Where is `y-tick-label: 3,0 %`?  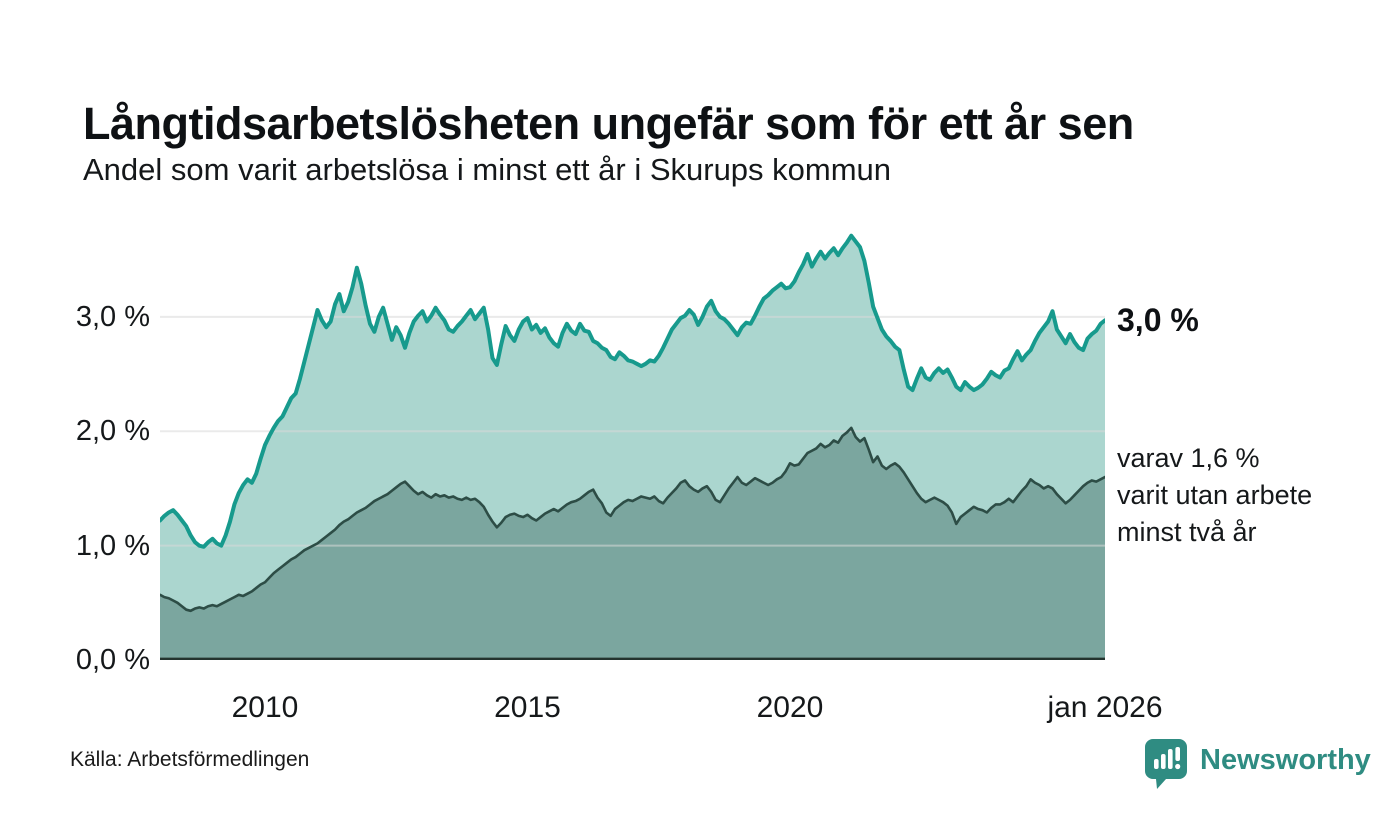
y-tick-label: 3,0 % is located at coordinates (112, 316).